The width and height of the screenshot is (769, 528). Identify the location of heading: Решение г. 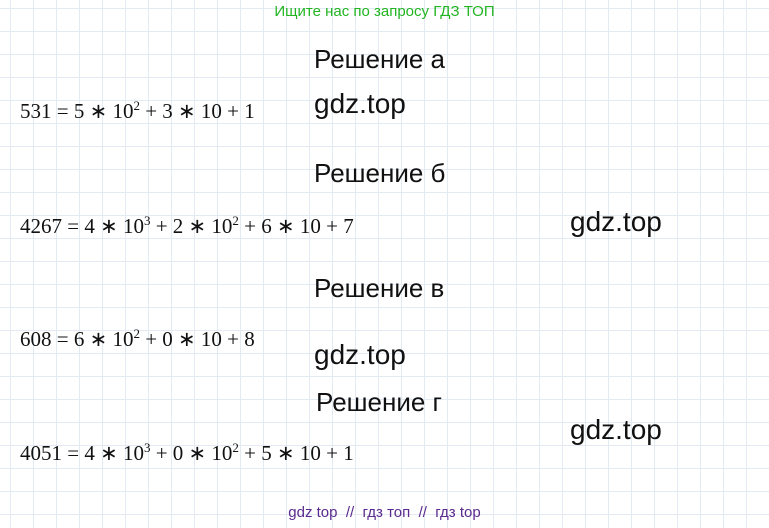
(379, 402).